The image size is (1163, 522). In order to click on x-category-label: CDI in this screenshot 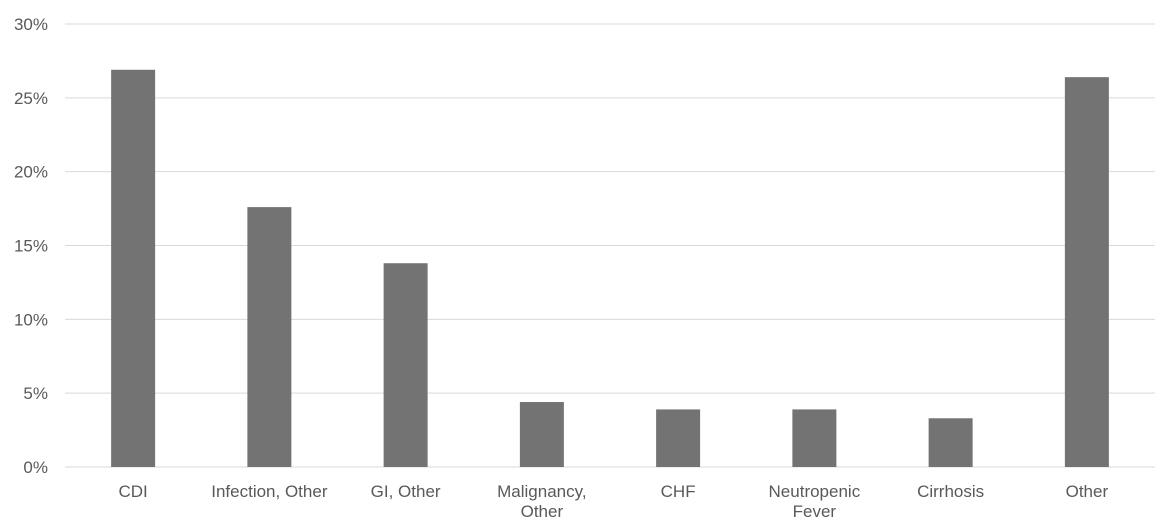, I will do `click(132, 491)`.